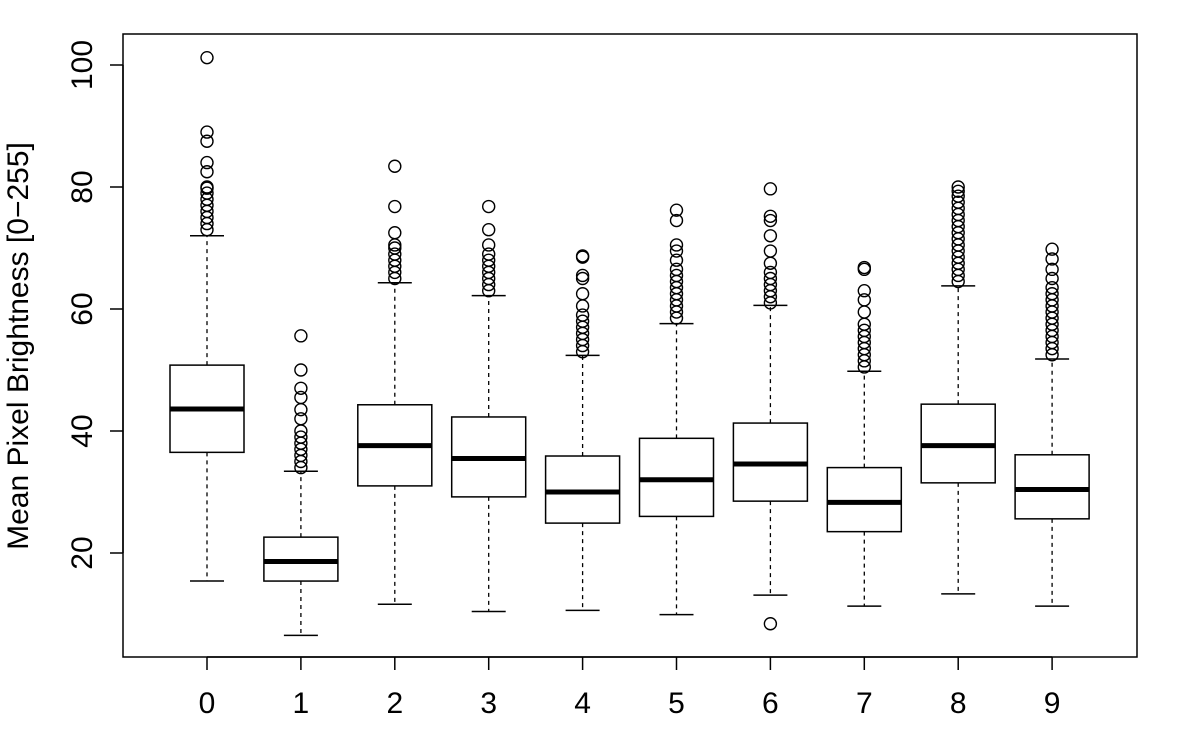 Image resolution: width=1200 pixels, height=748 pixels. Describe the element at coordinates (1052, 703) in the screenshot. I see `x-tick-label: 9` at that location.